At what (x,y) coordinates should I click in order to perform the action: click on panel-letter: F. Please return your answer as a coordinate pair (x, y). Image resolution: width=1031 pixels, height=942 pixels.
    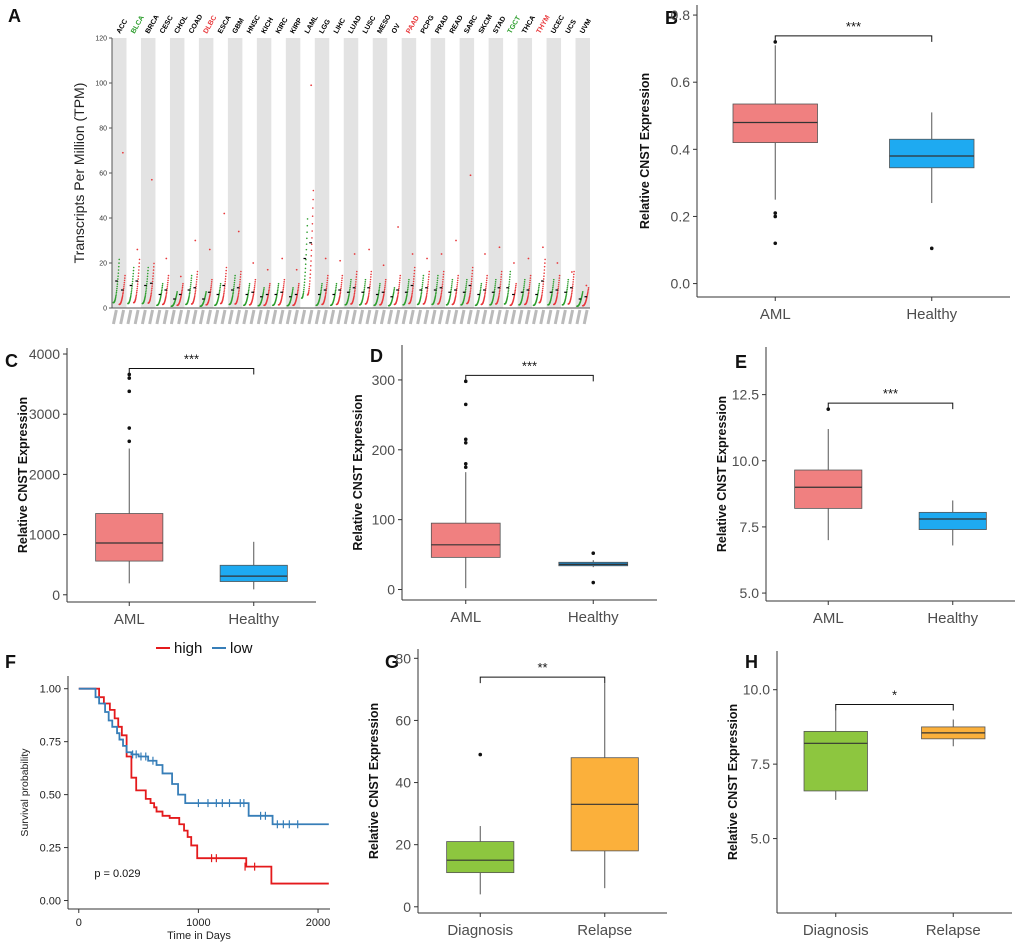
    Looking at the image, I should click on (10, 662).